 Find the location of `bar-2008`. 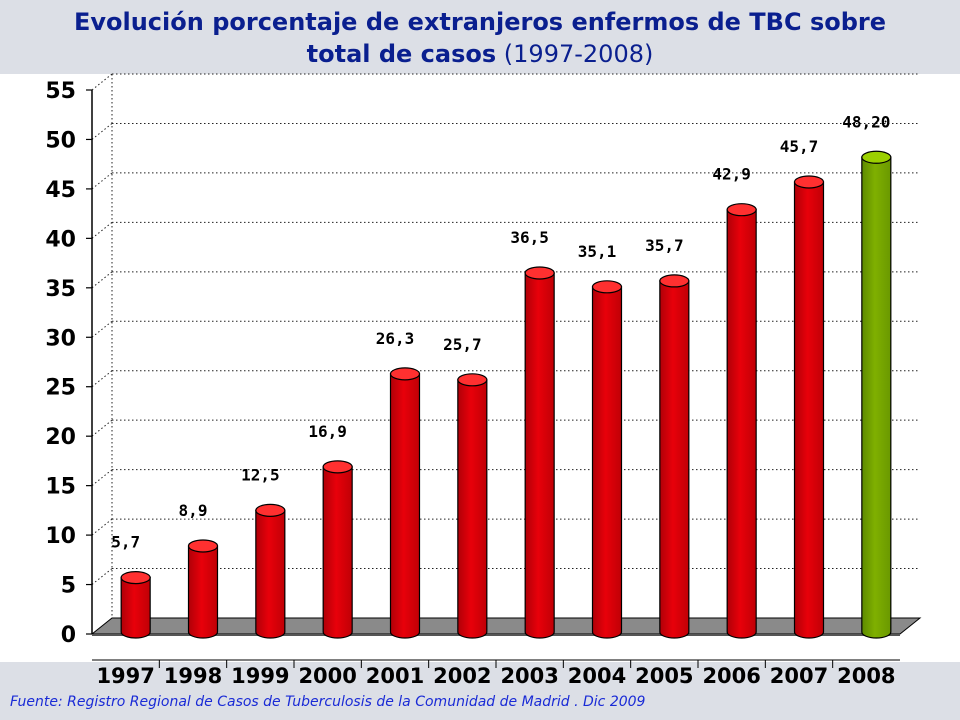

bar-2008 is located at coordinates (876, 394).